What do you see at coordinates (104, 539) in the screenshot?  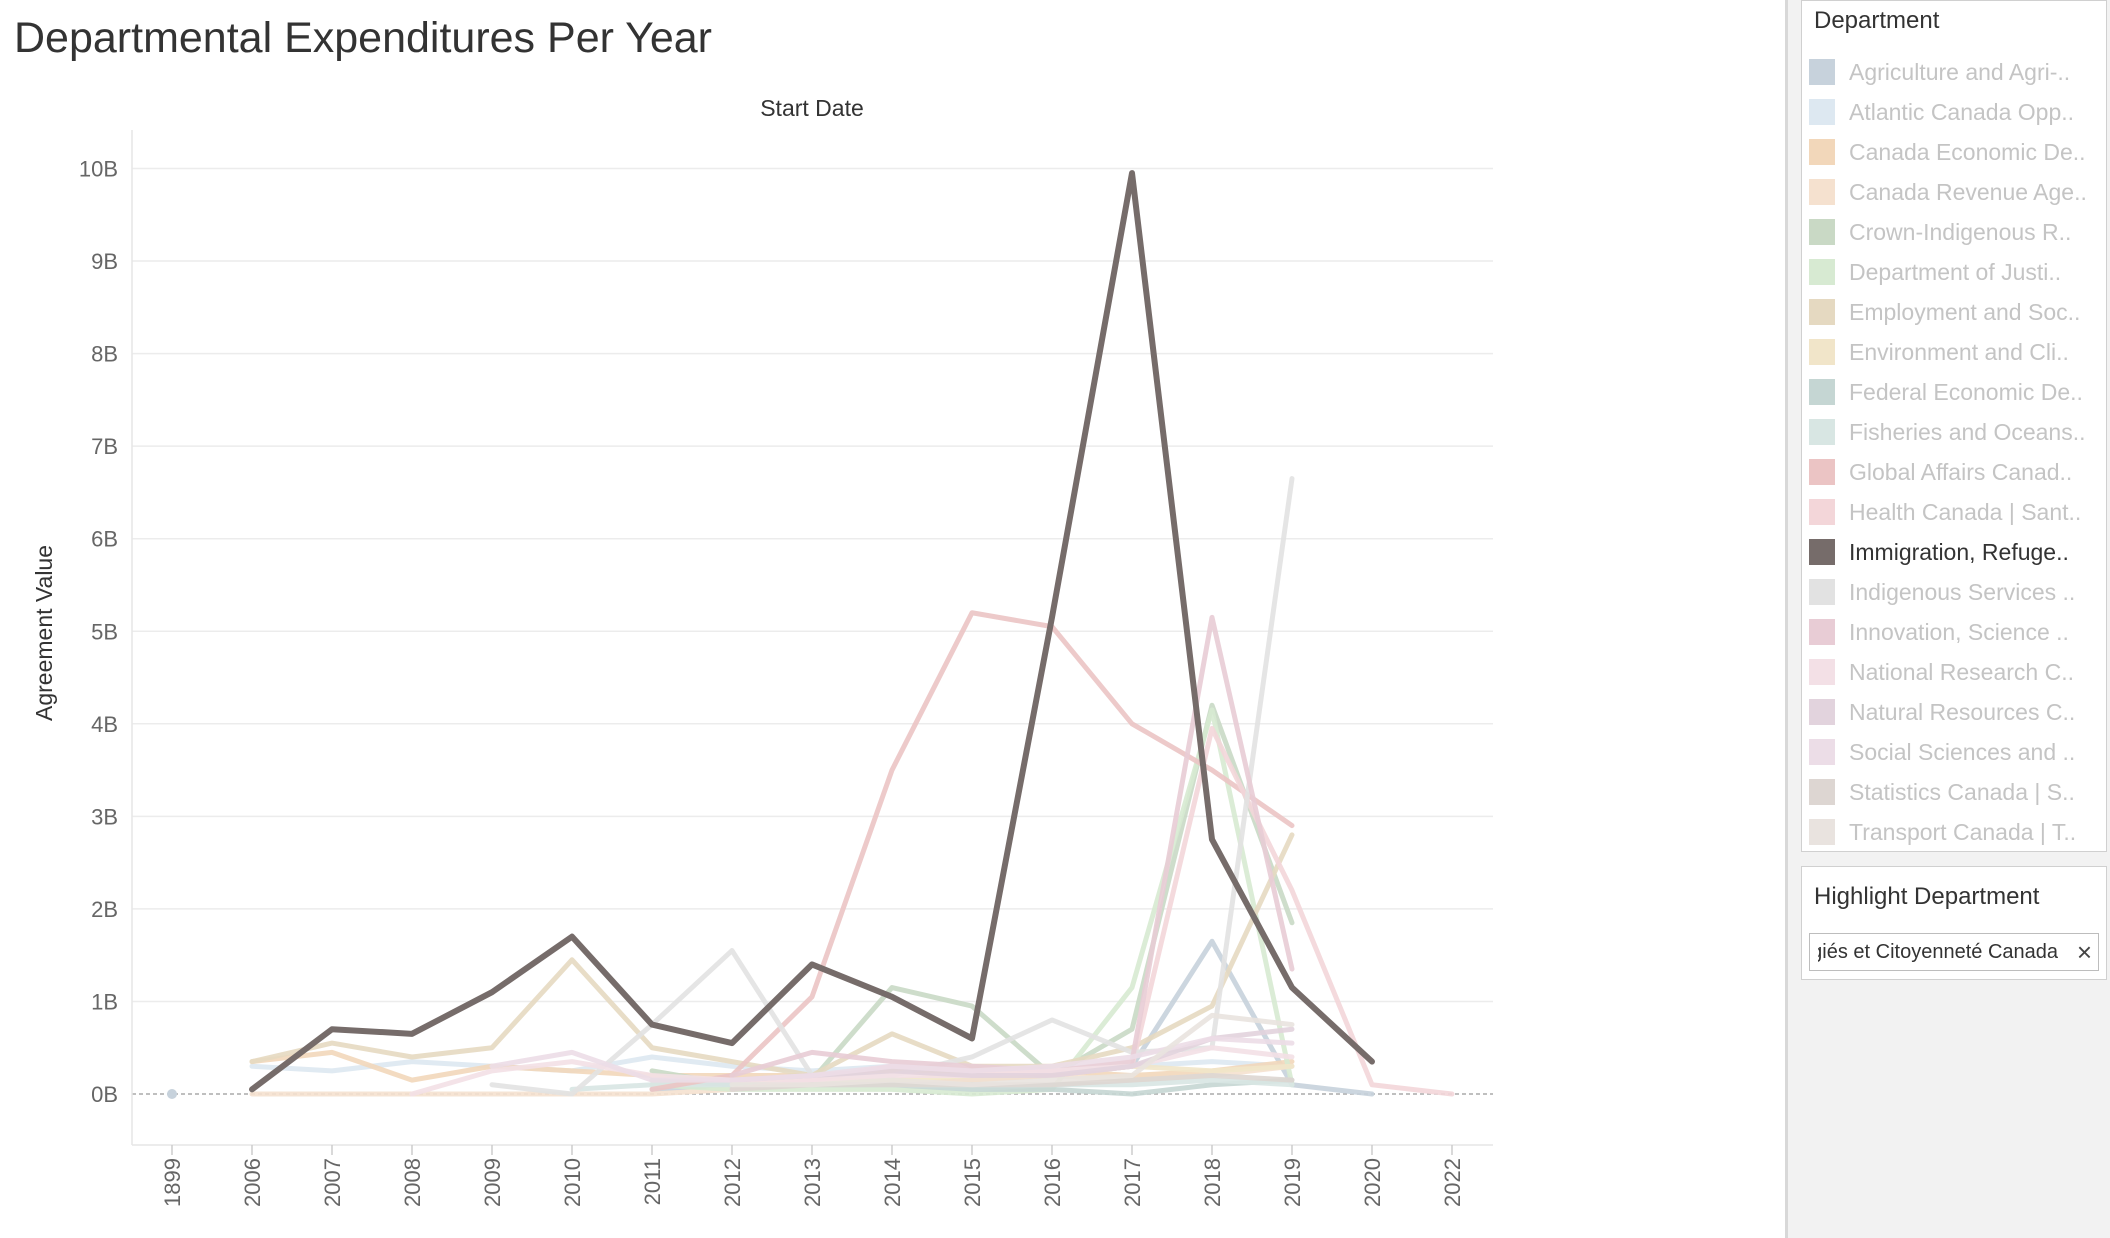 I see `y-tick-label: 6B` at bounding box center [104, 539].